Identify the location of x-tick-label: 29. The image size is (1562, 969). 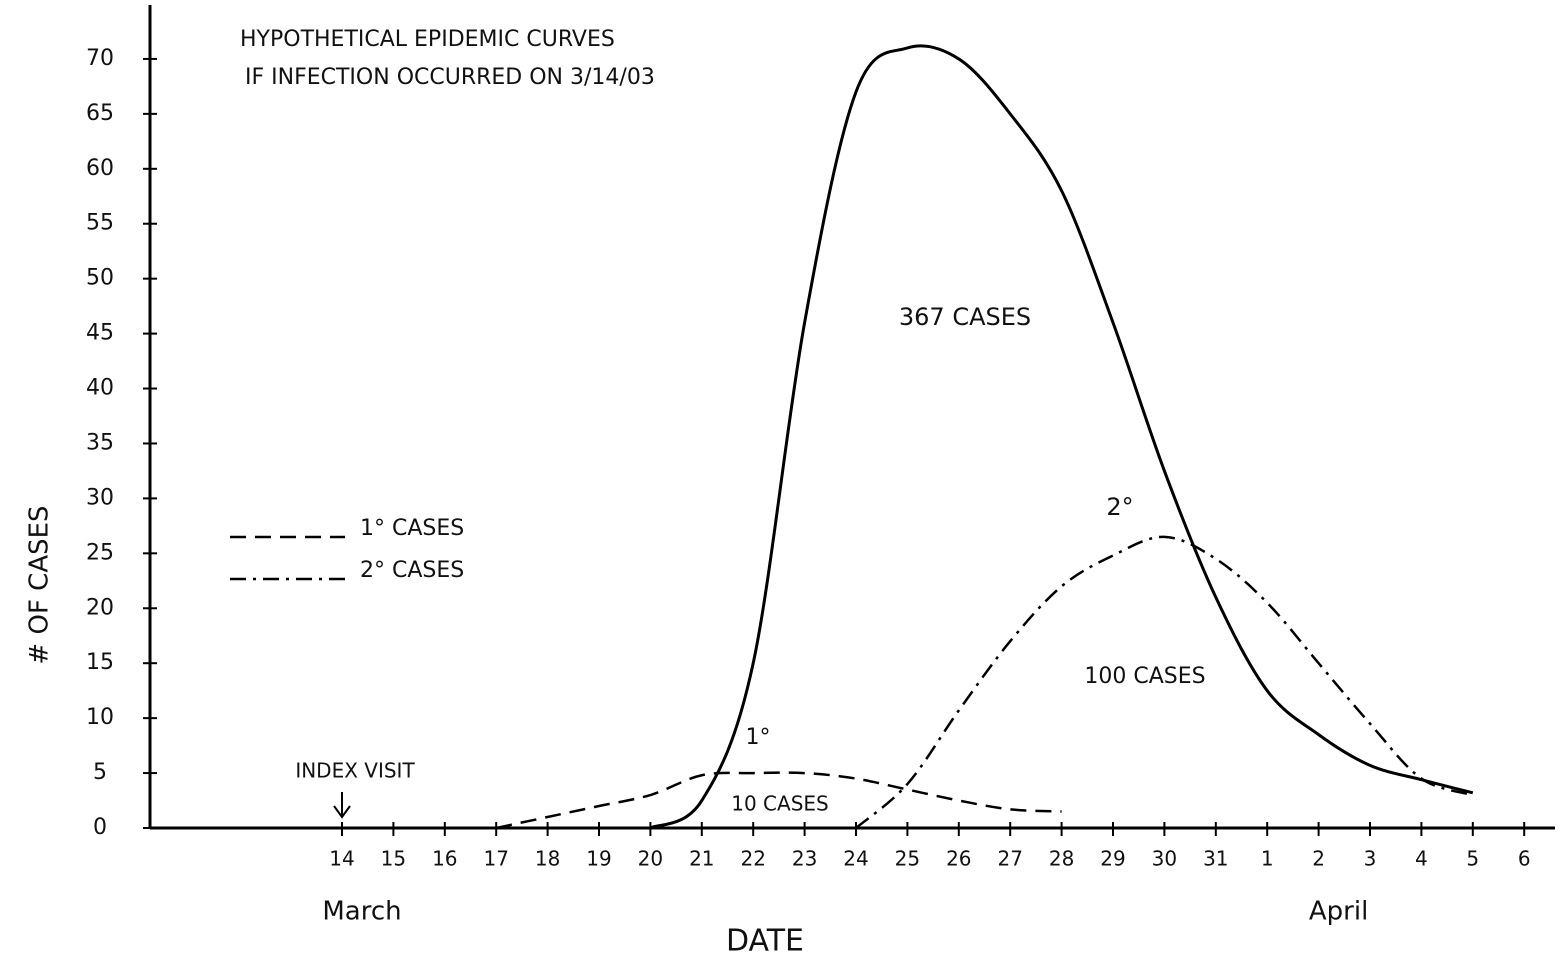
(1112, 859).